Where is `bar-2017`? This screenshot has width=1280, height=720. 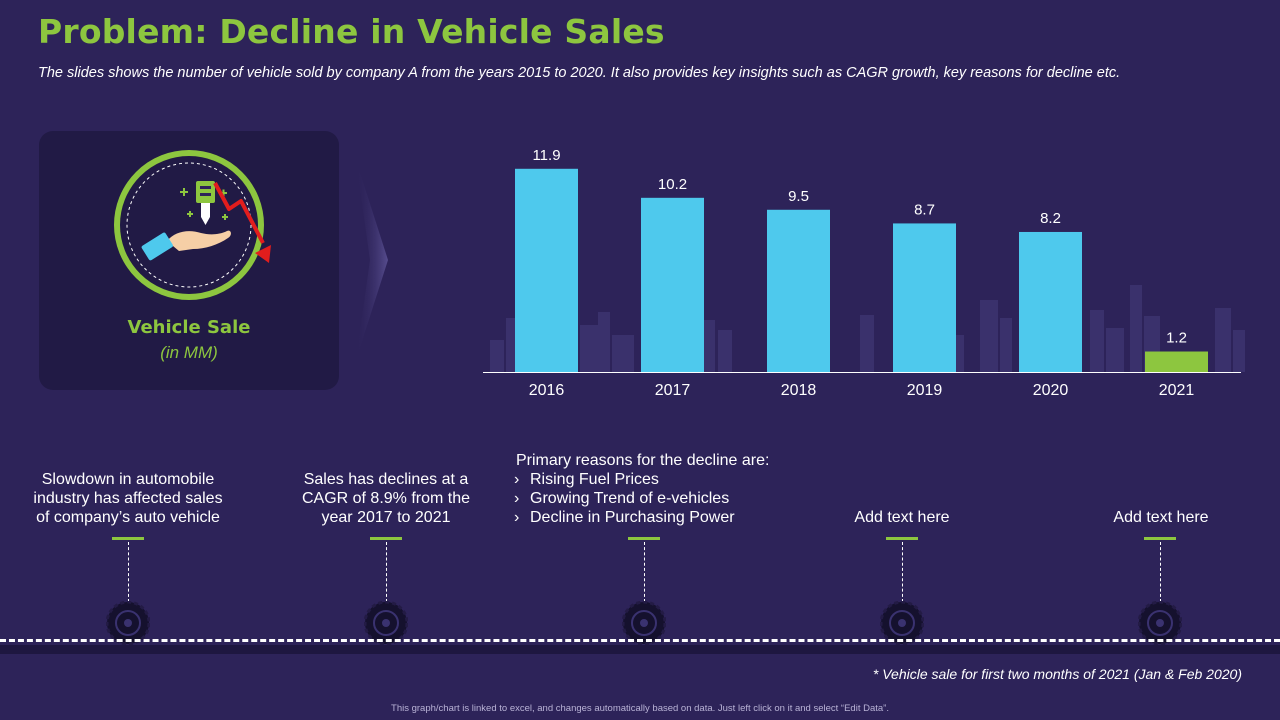 bar-2017 is located at coordinates (672, 285).